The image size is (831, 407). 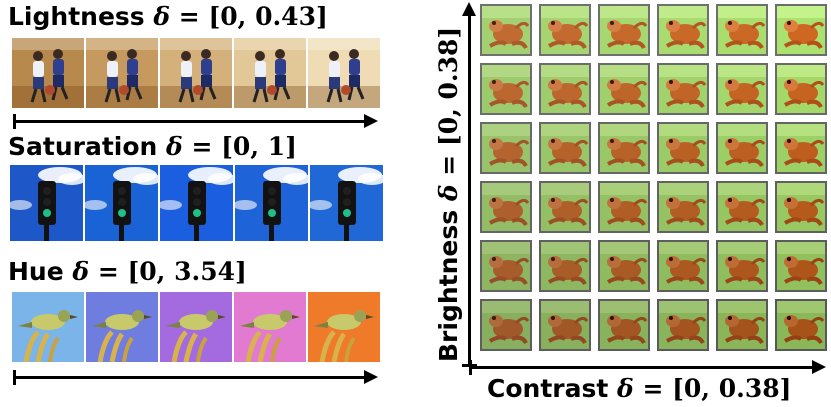 What do you see at coordinates (717, 388) in the screenshot?
I see `contrast-range: = [0, 0.38]` at bounding box center [717, 388].